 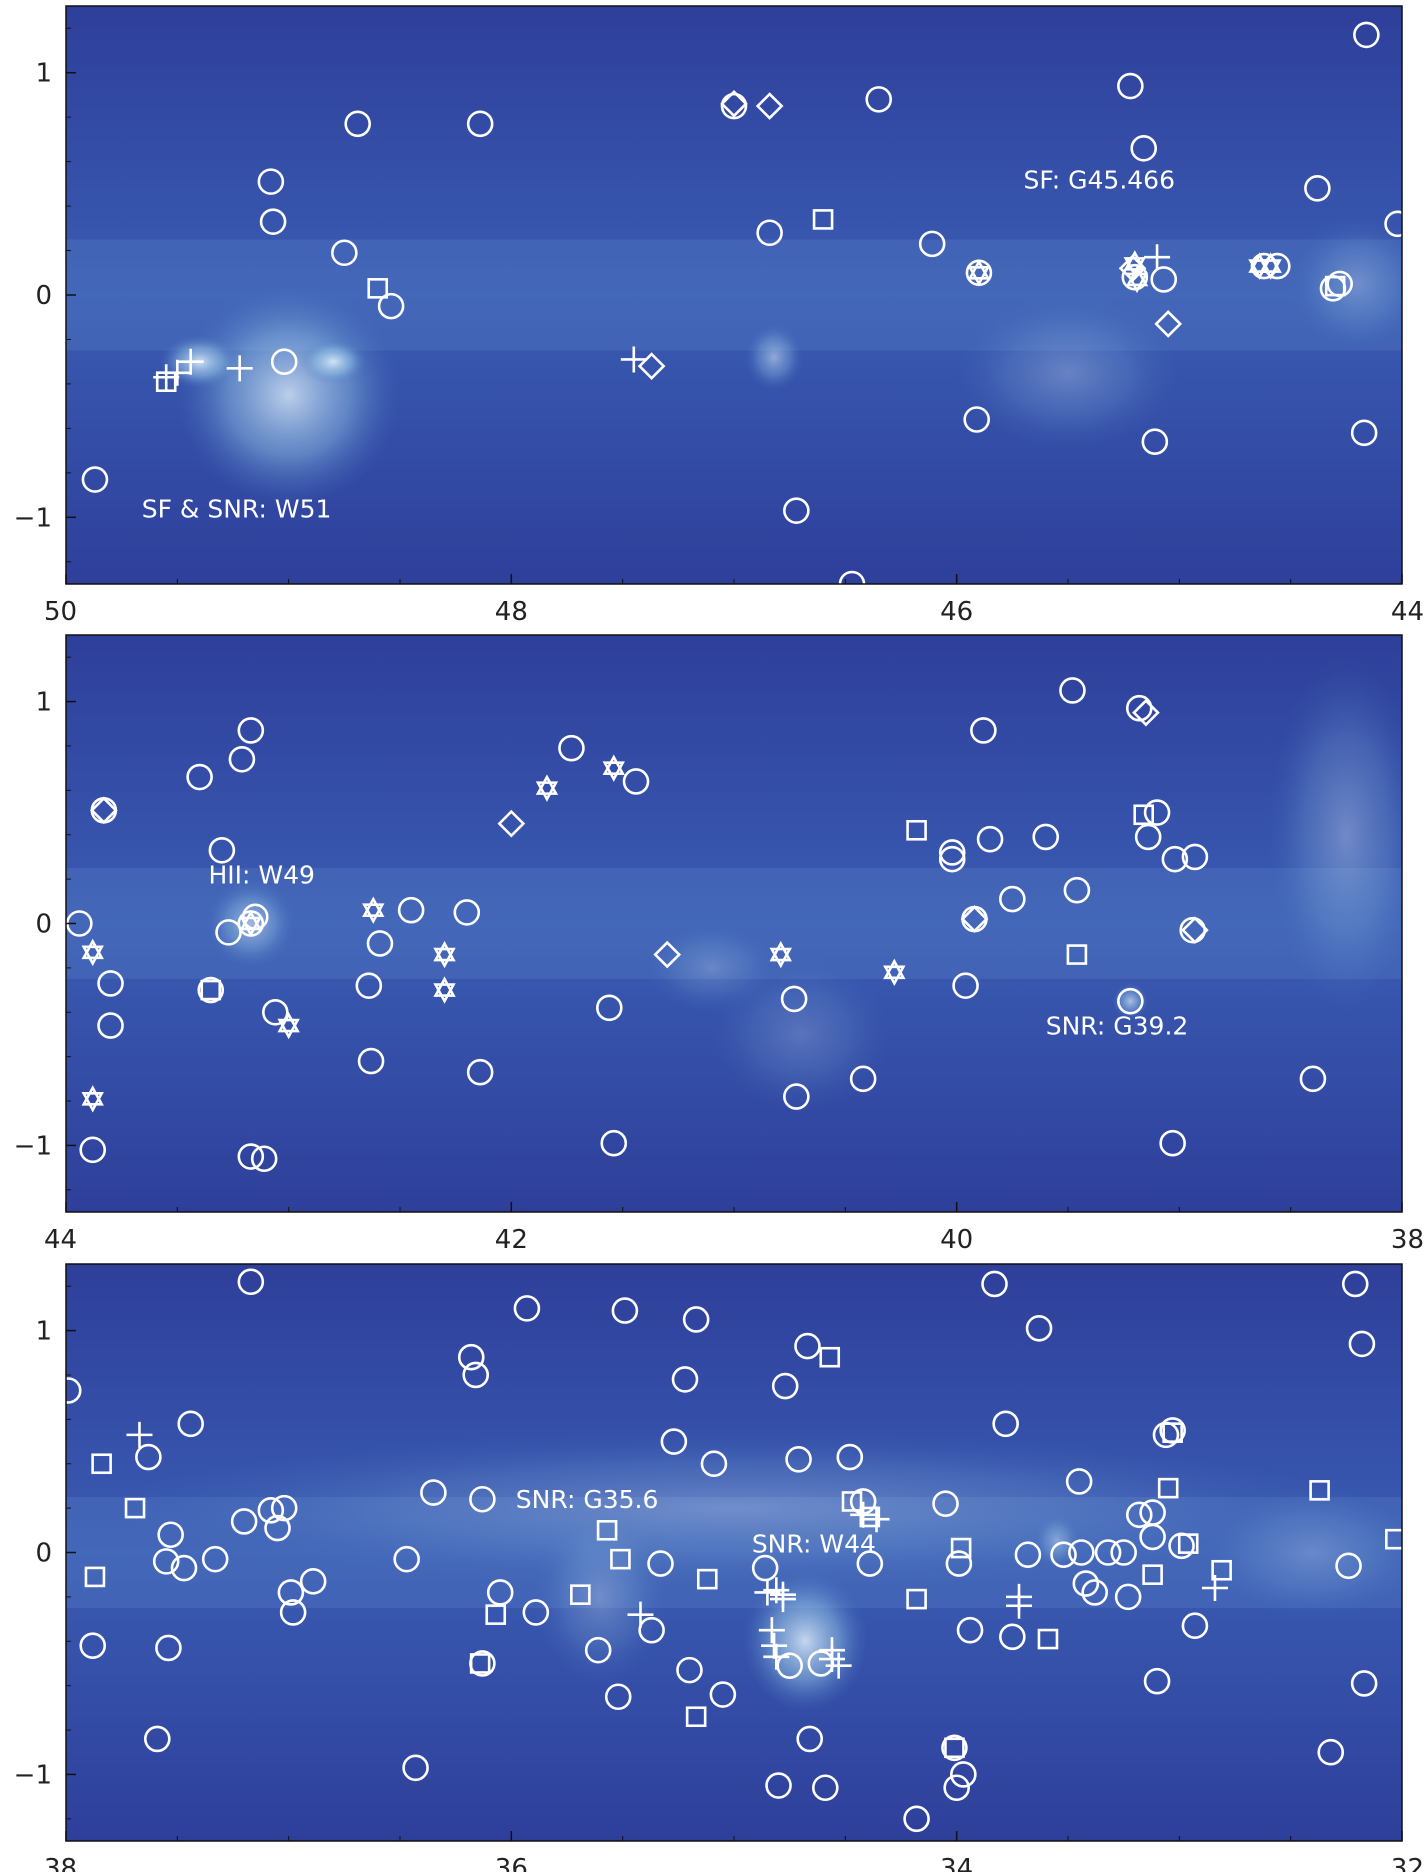 I want to click on x-tick-label: 50, so click(x=60, y=612).